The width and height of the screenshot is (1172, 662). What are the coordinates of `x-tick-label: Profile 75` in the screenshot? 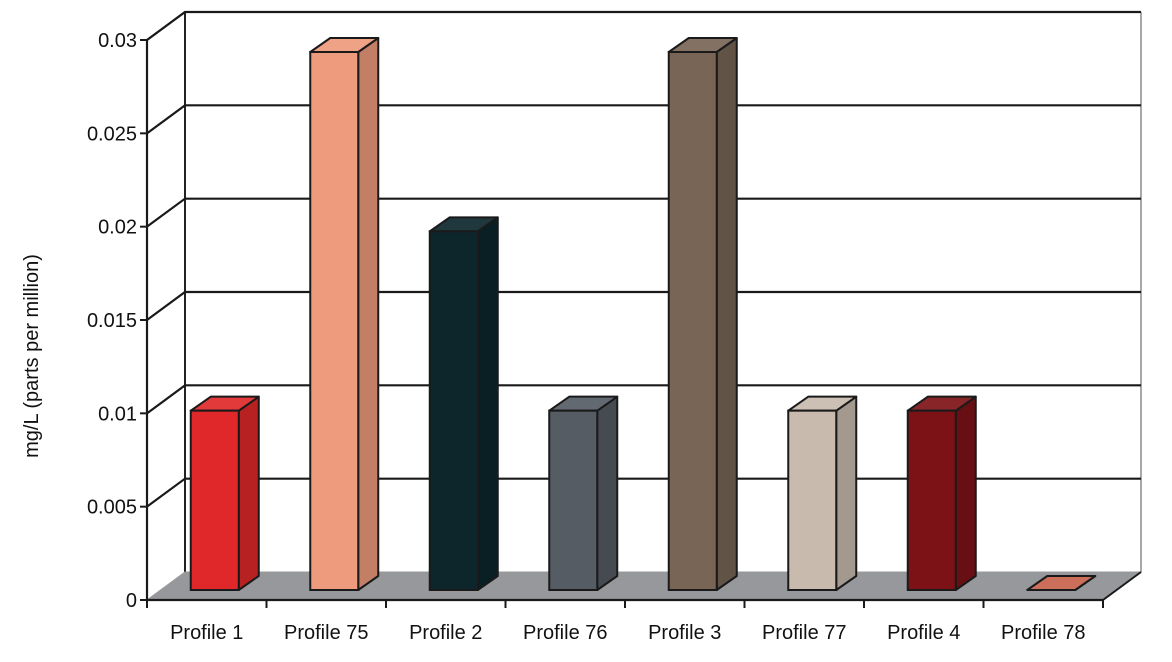 It's located at (326, 633).